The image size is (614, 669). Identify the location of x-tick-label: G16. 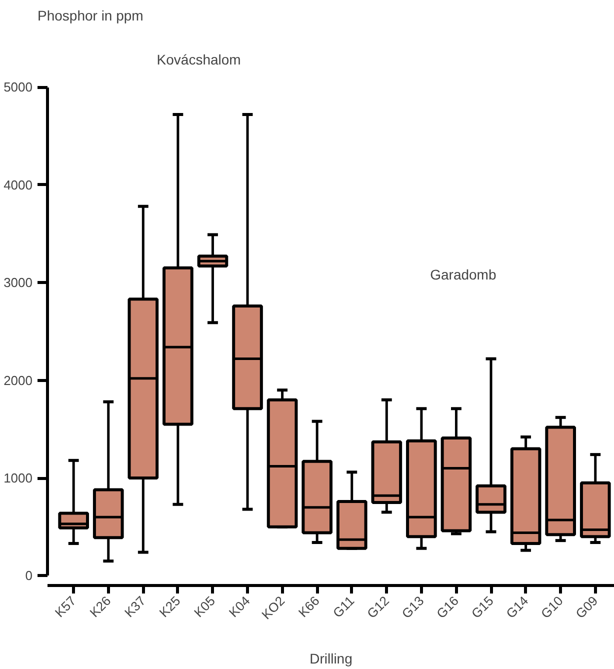
(448, 607).